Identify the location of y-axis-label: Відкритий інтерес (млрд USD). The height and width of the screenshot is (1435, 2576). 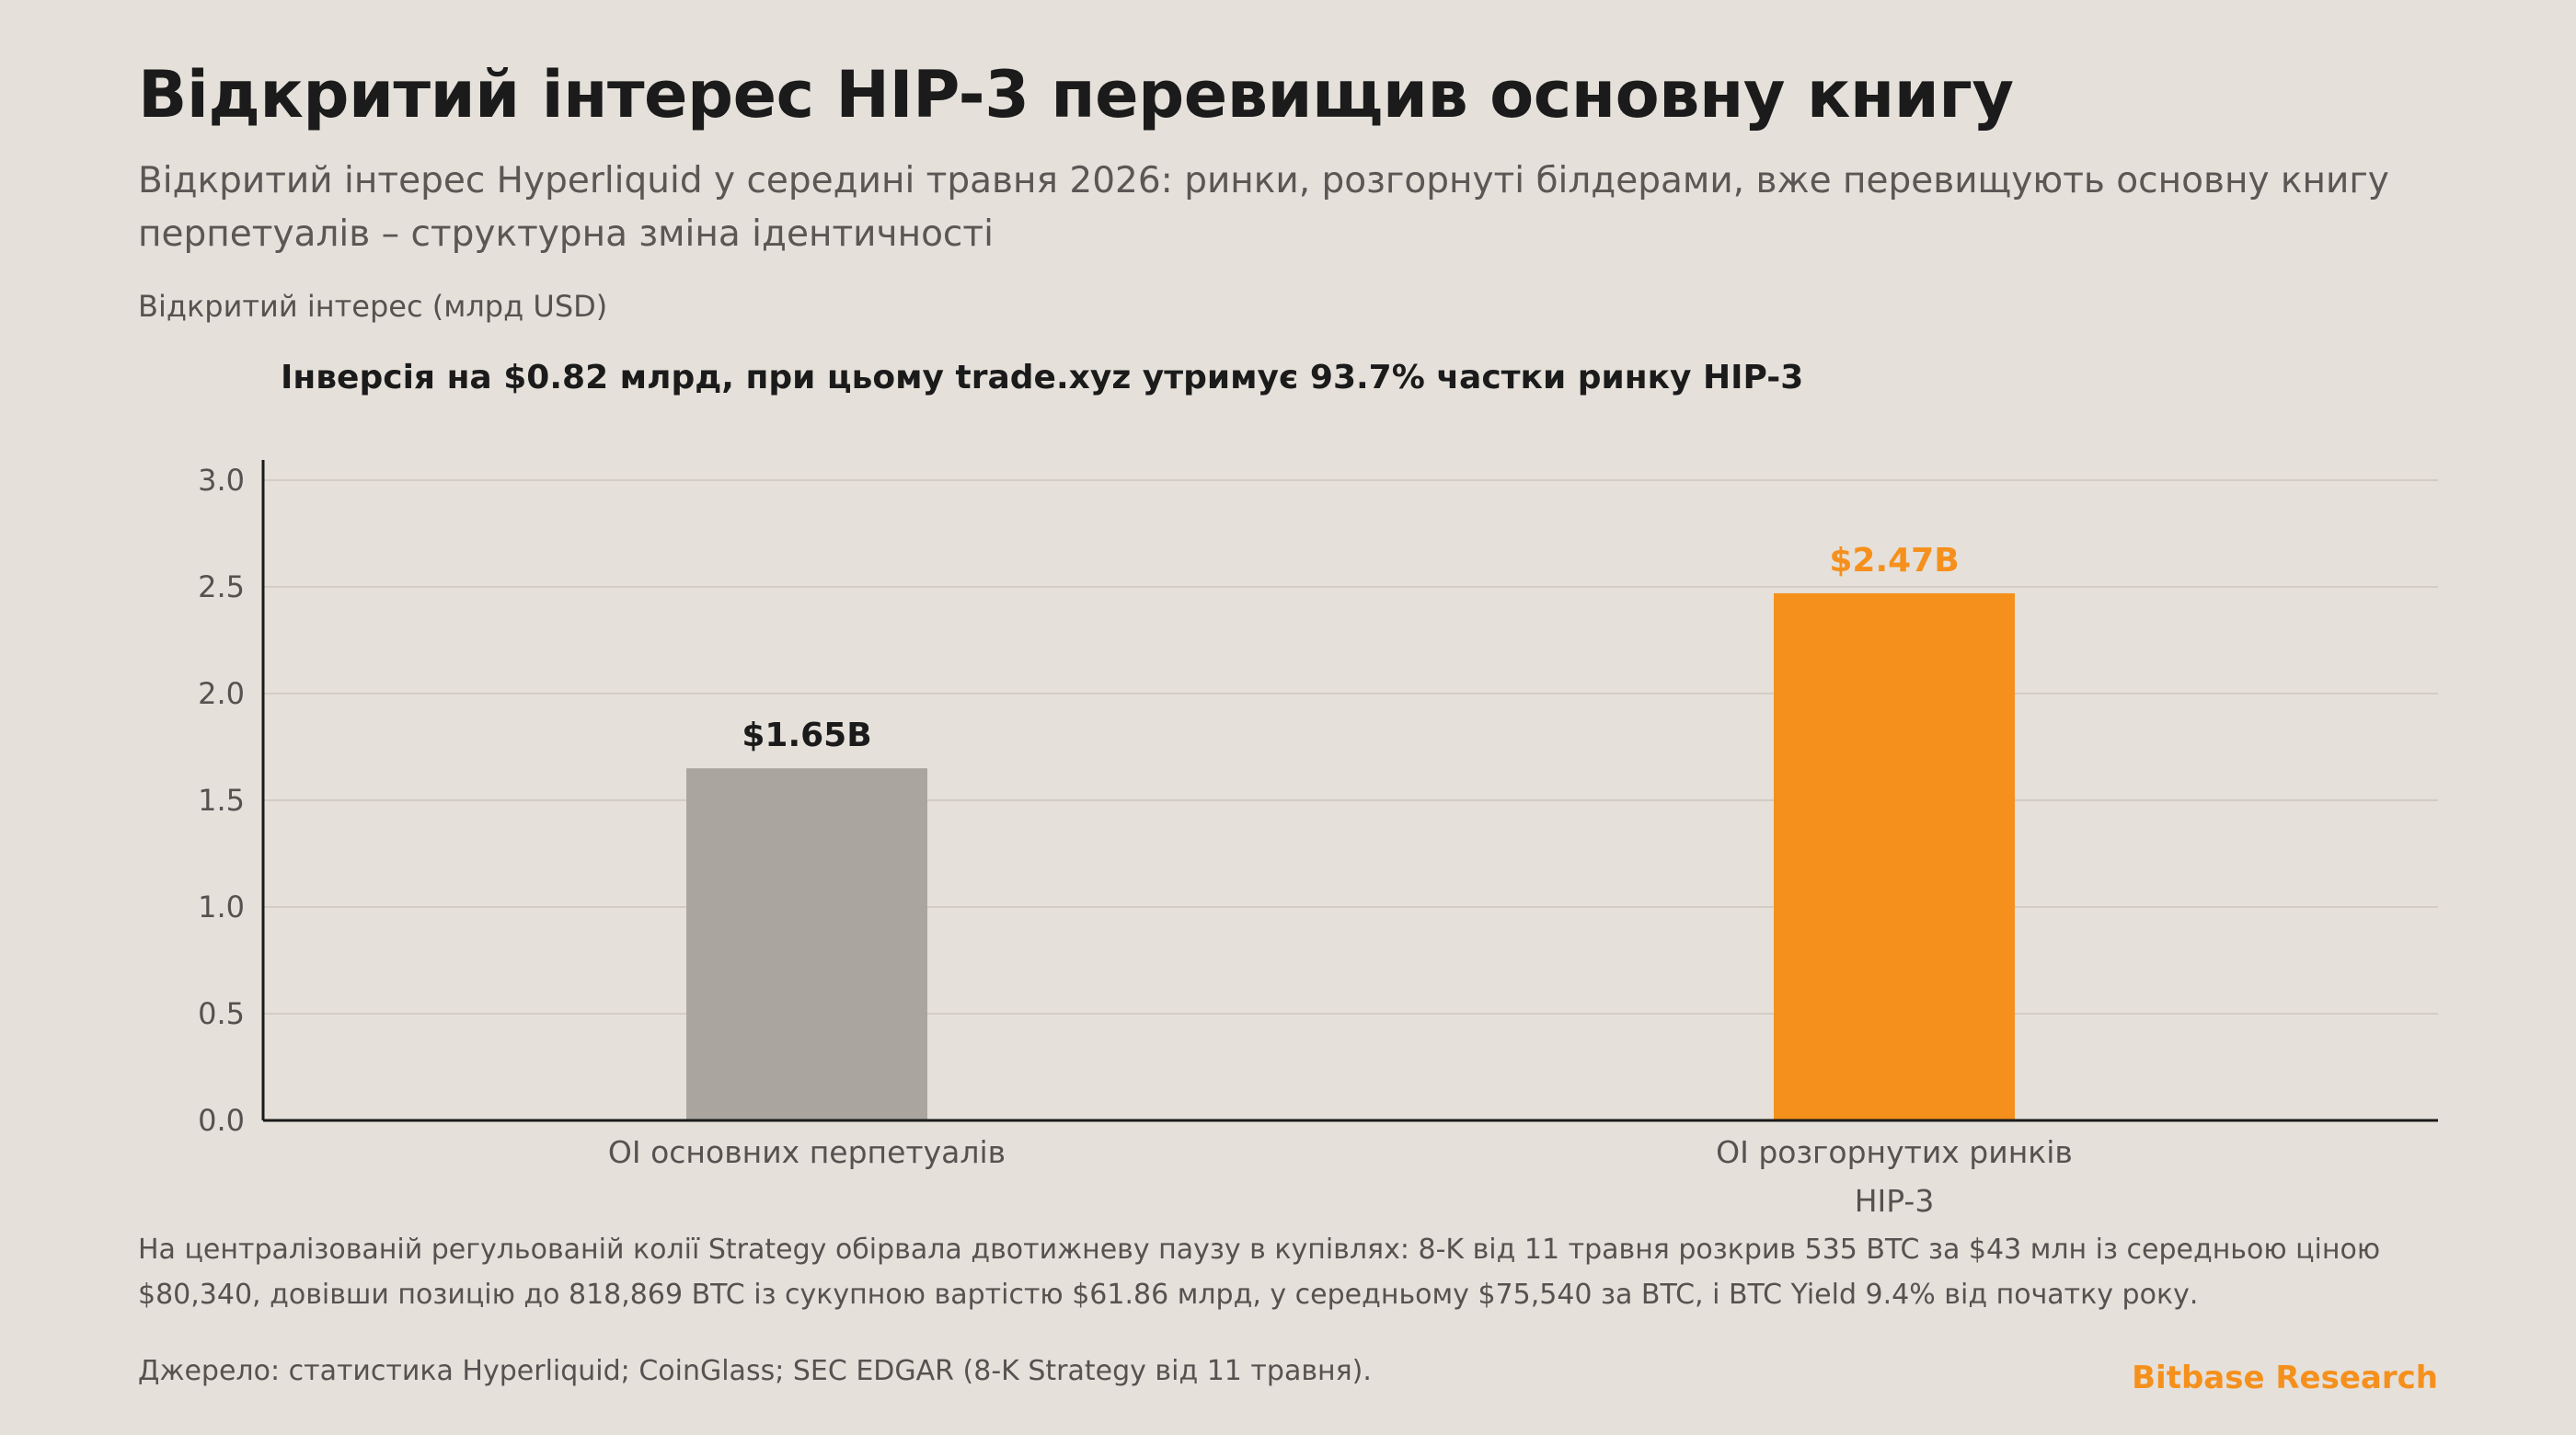
(373, 306).